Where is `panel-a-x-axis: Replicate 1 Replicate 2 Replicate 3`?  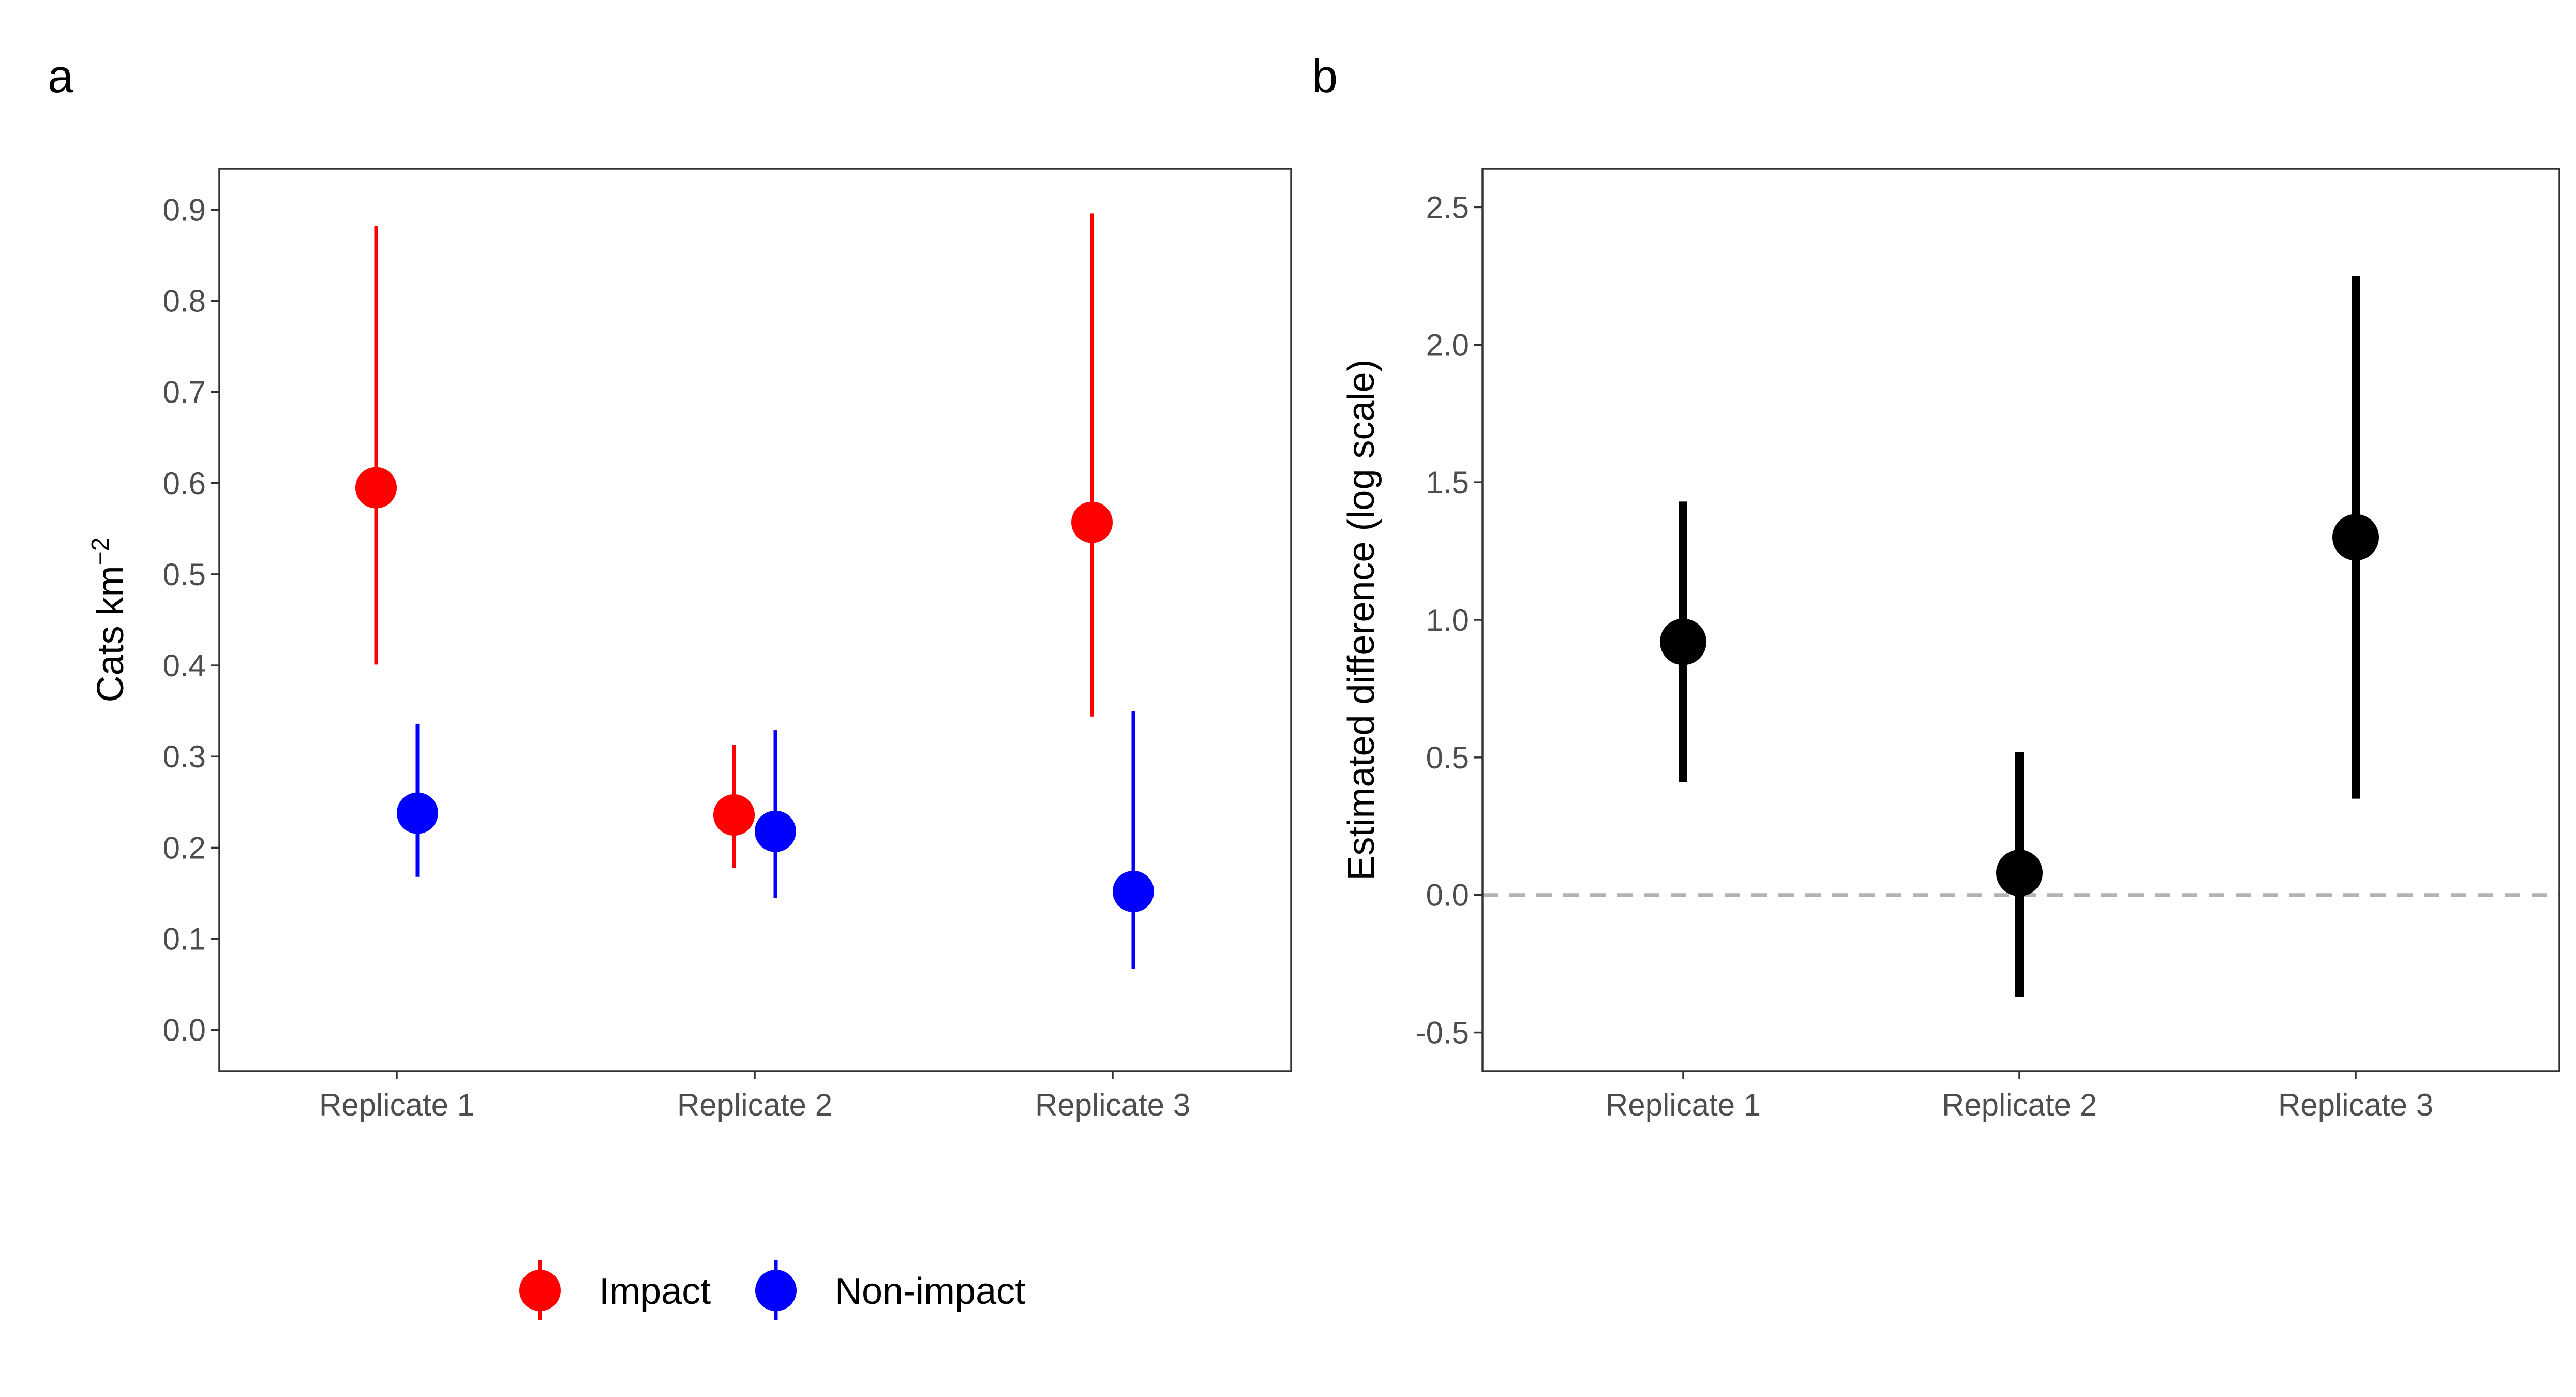
panel-a-x-axis: Replicate 1 Replicate 2 Replicate 3 is located at coordinates (754, 1096).